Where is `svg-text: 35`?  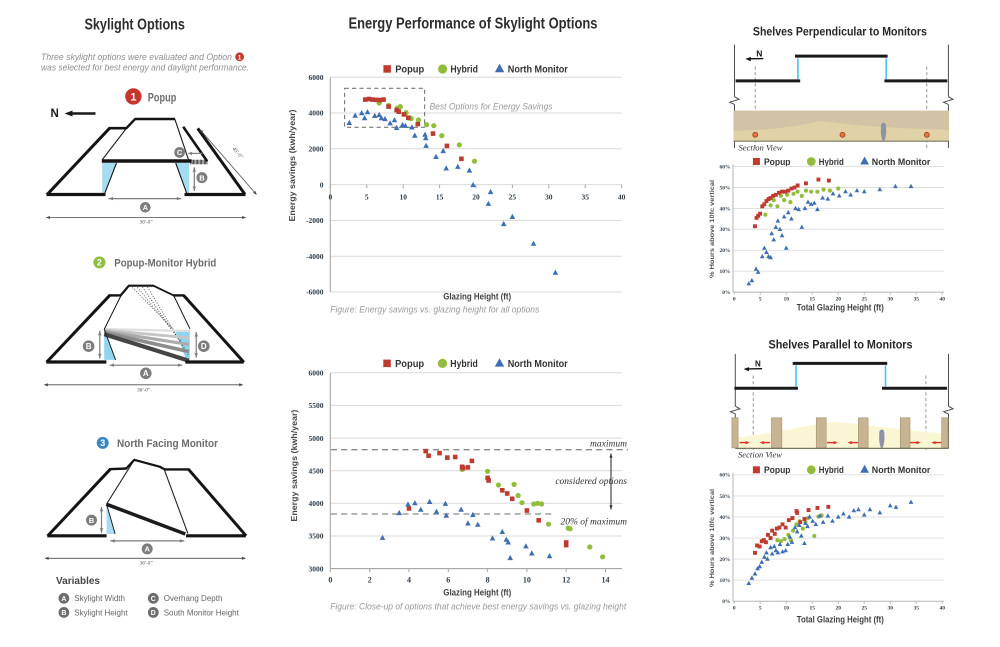
svg-text: 35 is located at coordinates (916, 299).